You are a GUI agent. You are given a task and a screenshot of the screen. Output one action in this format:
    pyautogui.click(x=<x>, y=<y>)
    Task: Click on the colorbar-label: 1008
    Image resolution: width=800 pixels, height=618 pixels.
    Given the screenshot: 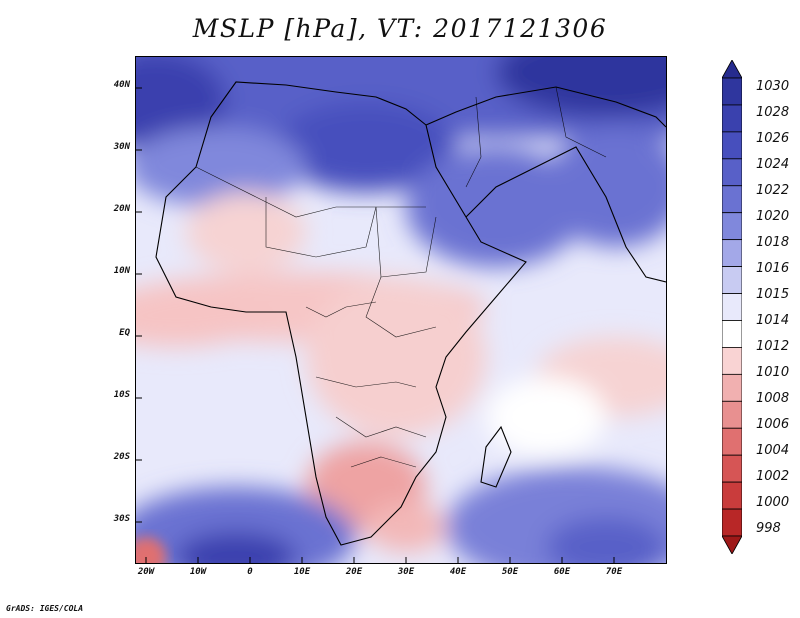 What is the action you would take?
    pyautogui.click(x=773, y=398)
    